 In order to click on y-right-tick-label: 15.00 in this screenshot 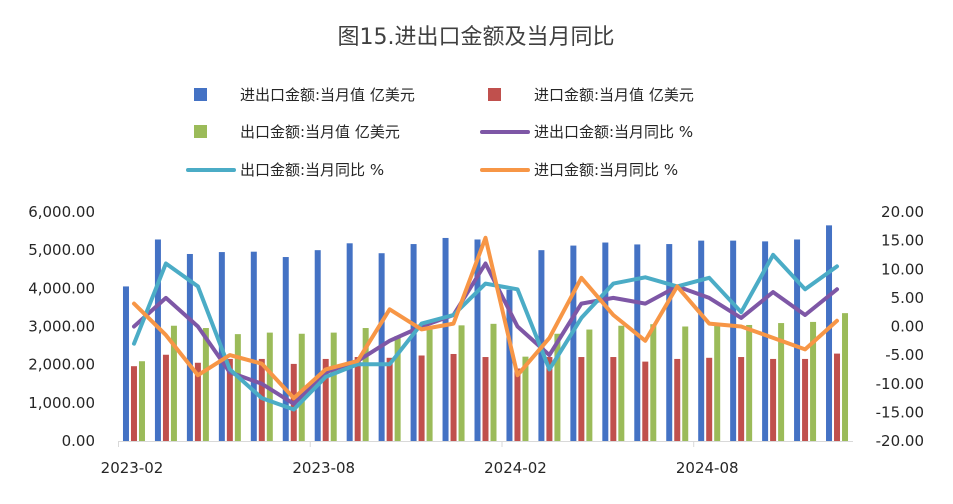, I will do `click(902, 241)`.